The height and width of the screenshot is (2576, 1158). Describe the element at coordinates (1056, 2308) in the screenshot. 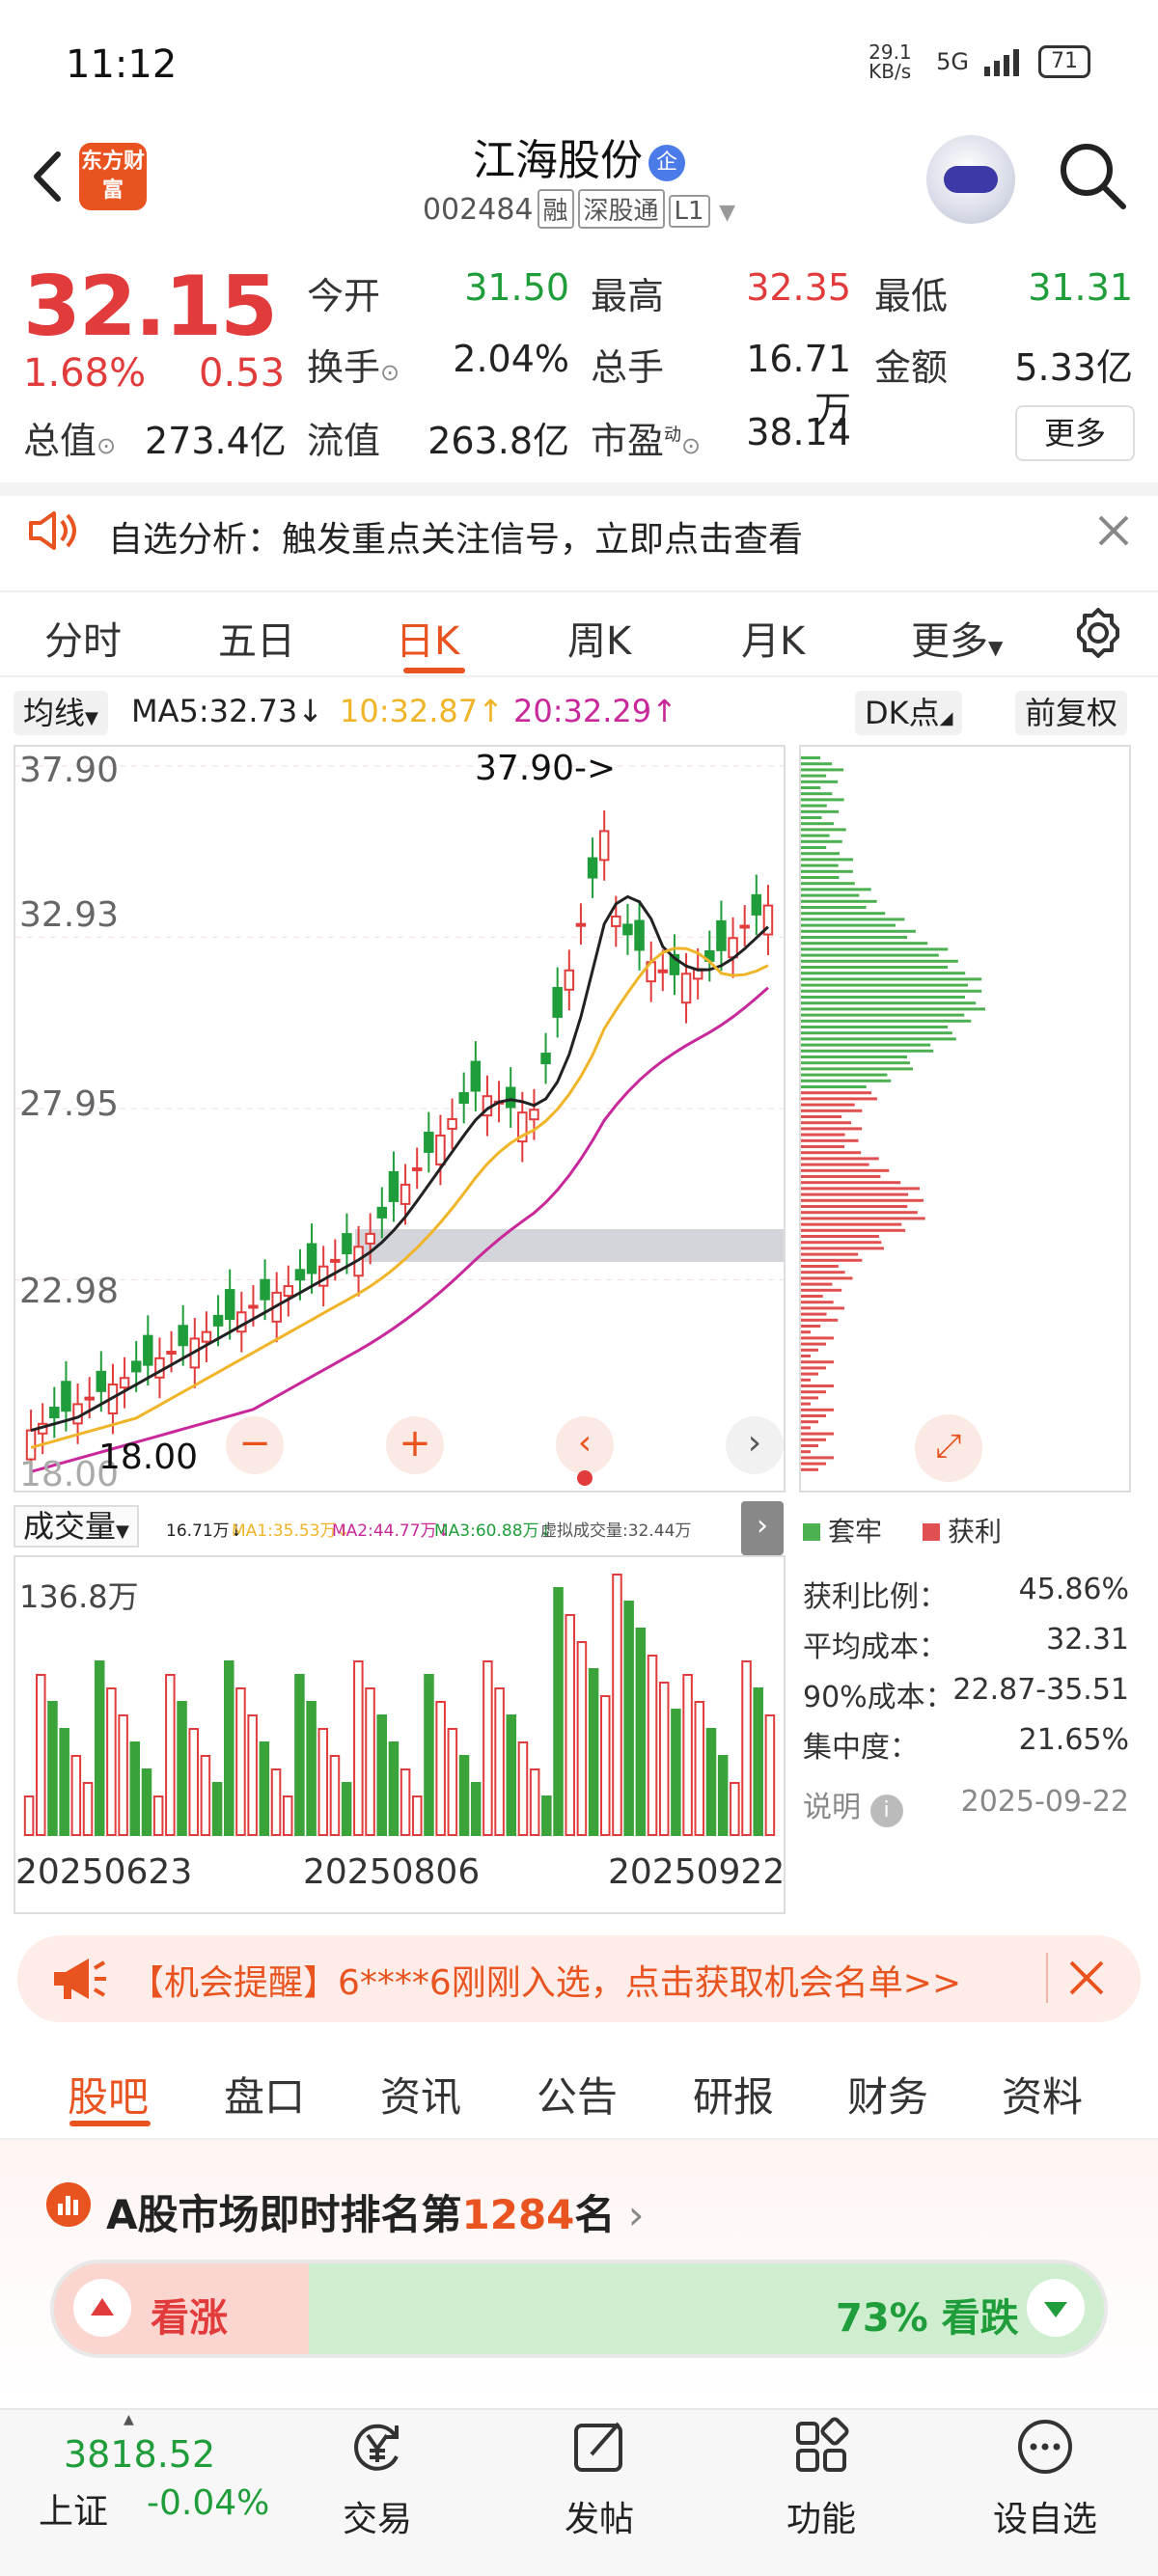

I see `arrow-down-icon` at that location.